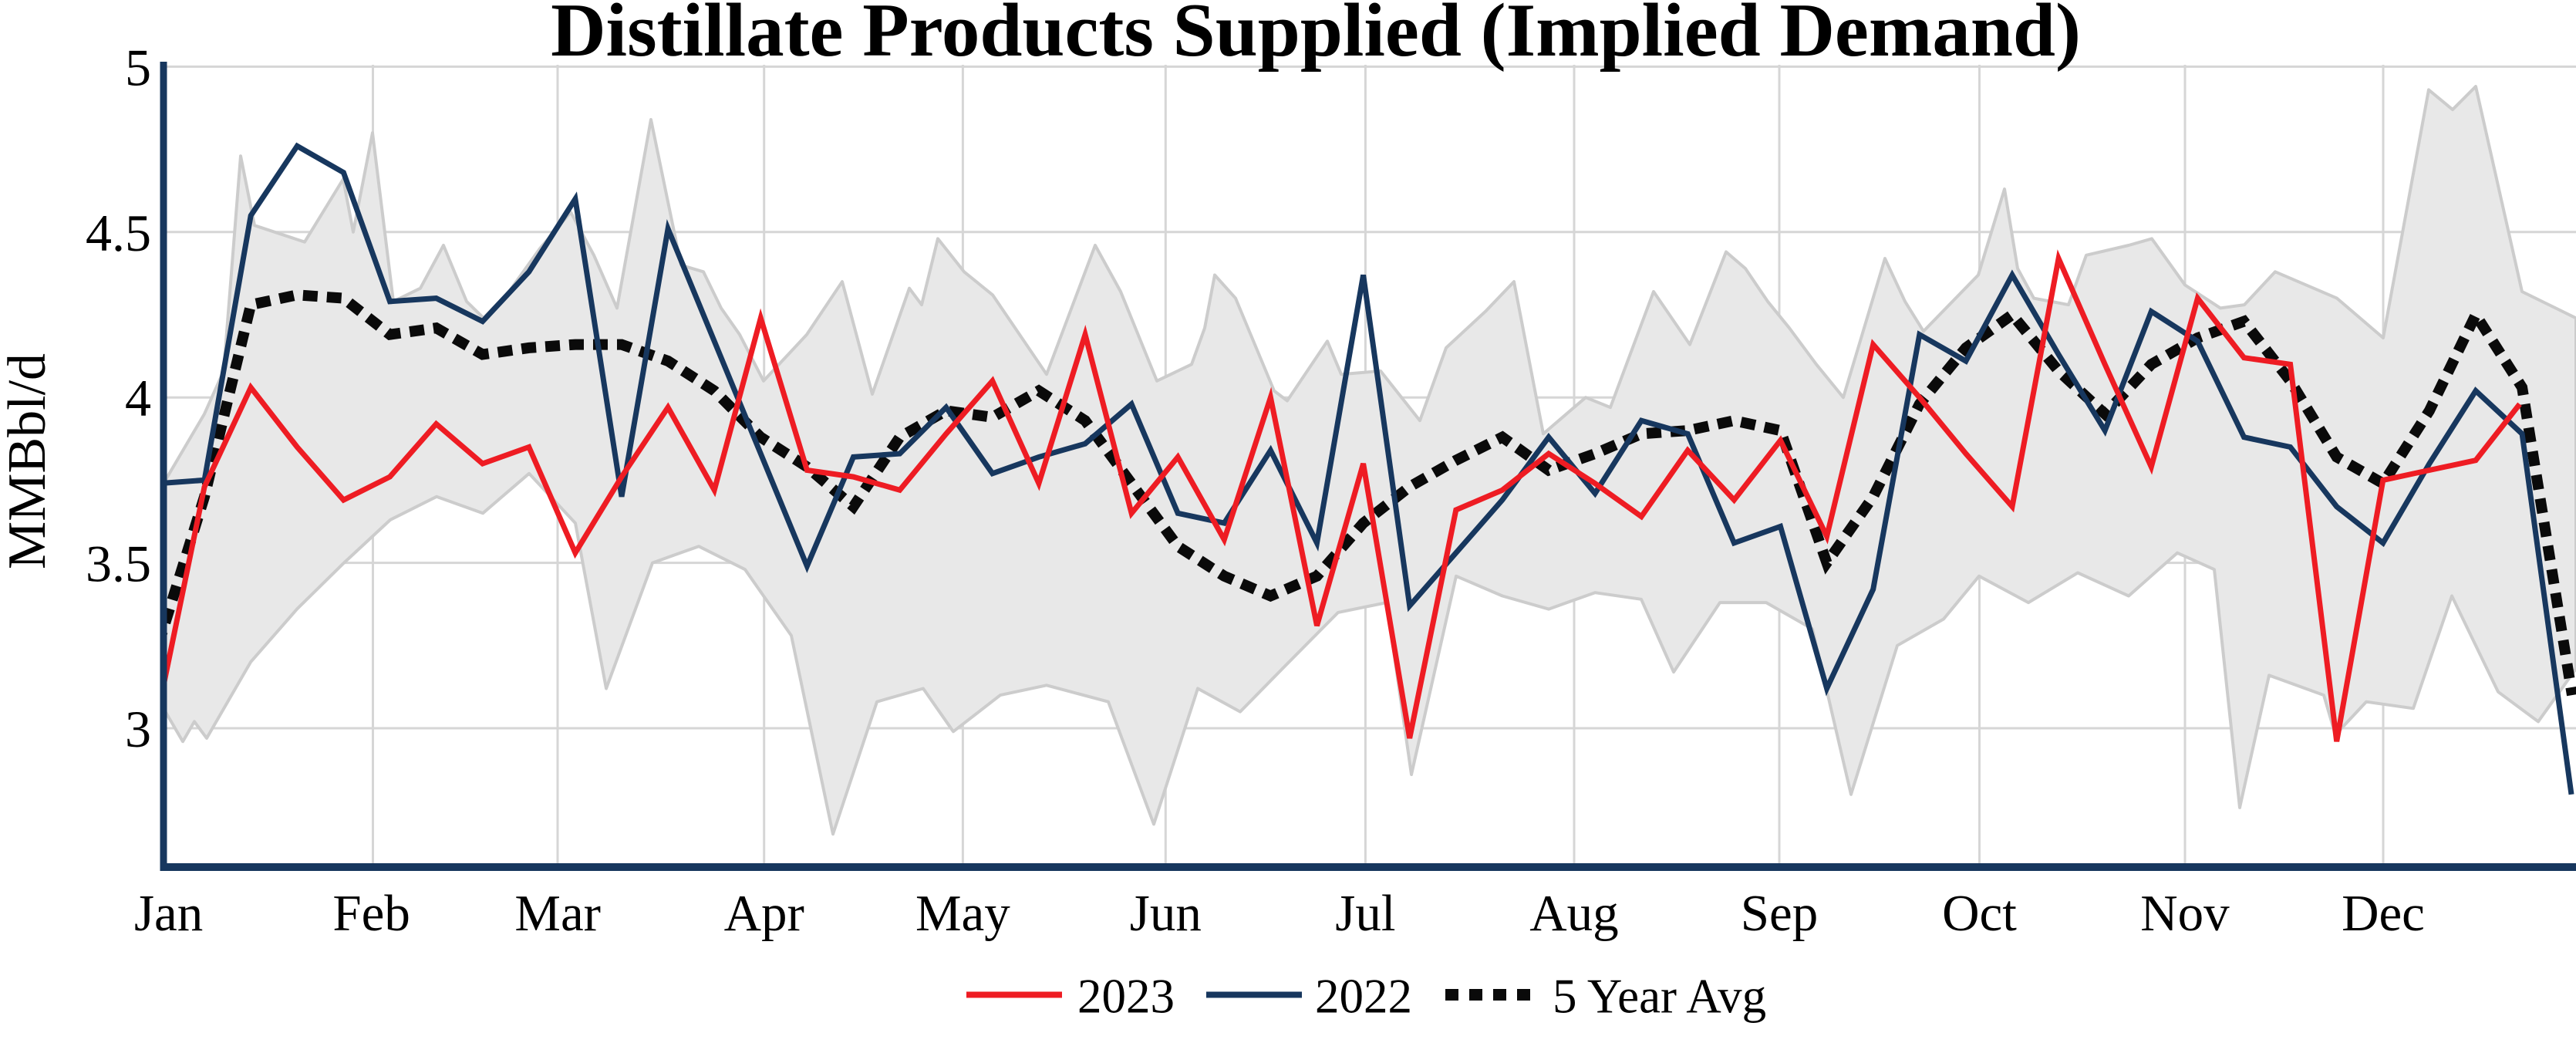 The height and width of the screenshot is (1053, 2576). Describe the element at coordinates (118, 233) in the screenshot. I see `svg-text: 4.5` at that location.